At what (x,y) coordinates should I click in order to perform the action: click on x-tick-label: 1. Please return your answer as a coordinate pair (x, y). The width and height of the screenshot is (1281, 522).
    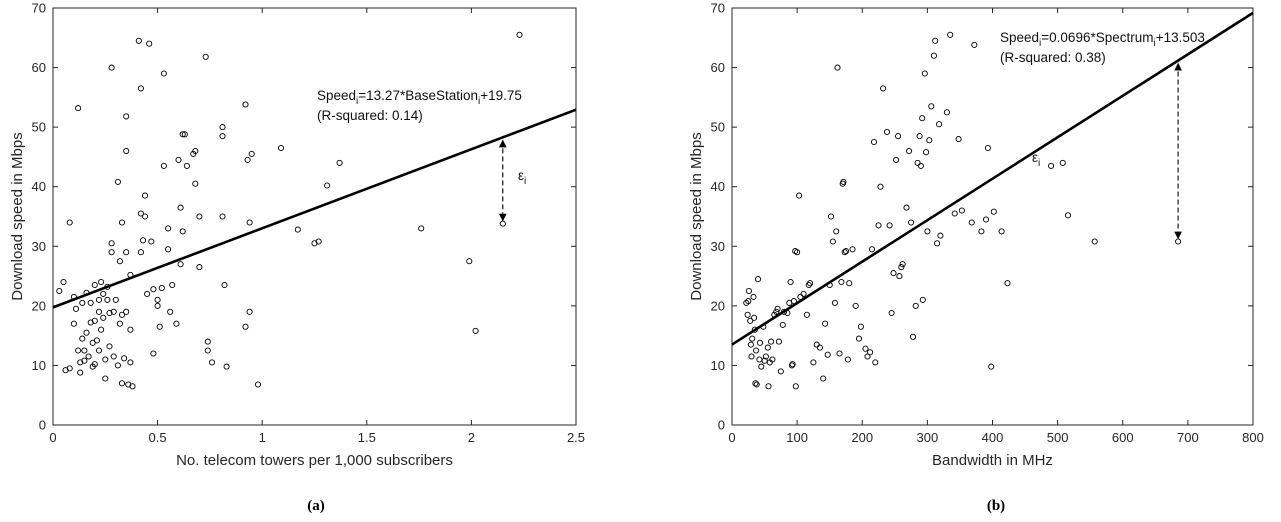
    Looking at the image, I should click on (262, 437).